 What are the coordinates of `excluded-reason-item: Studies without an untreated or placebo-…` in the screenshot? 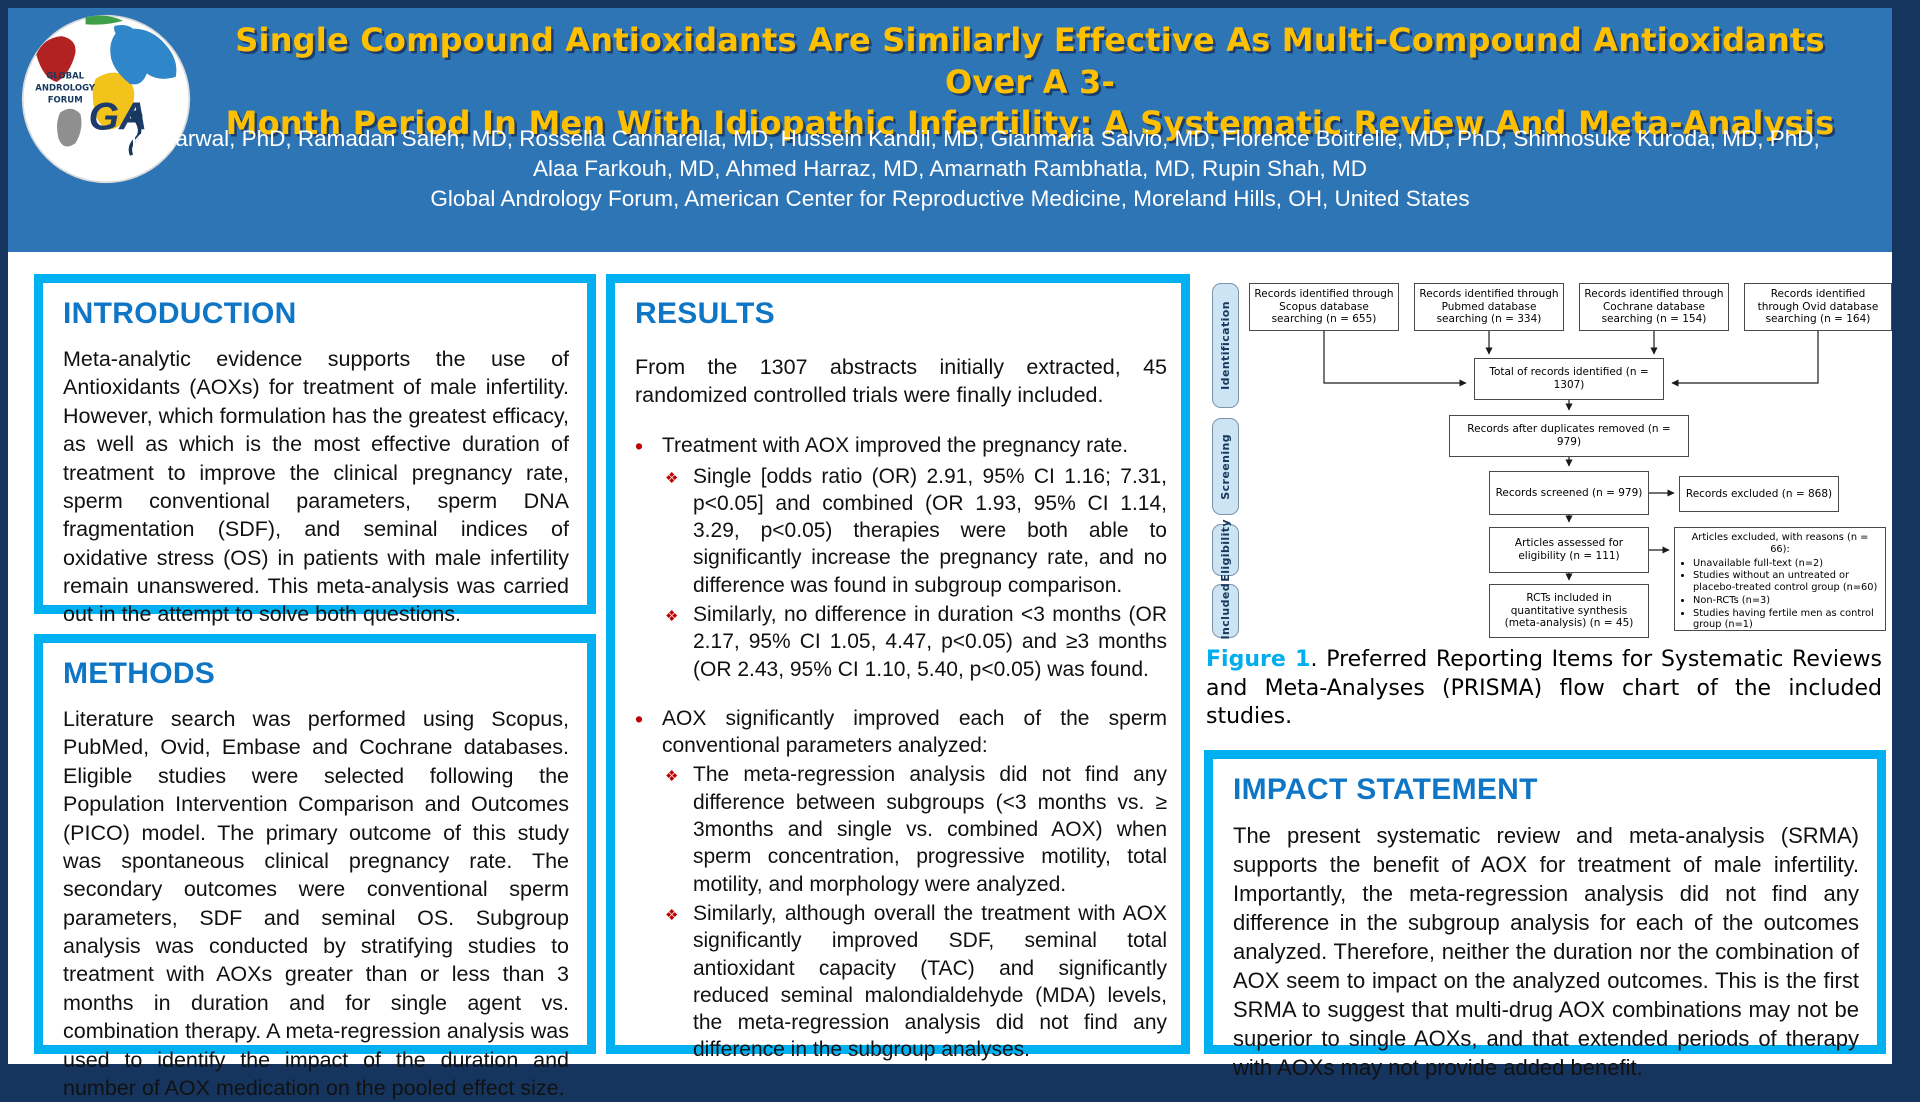 It's located at (1786, 582).